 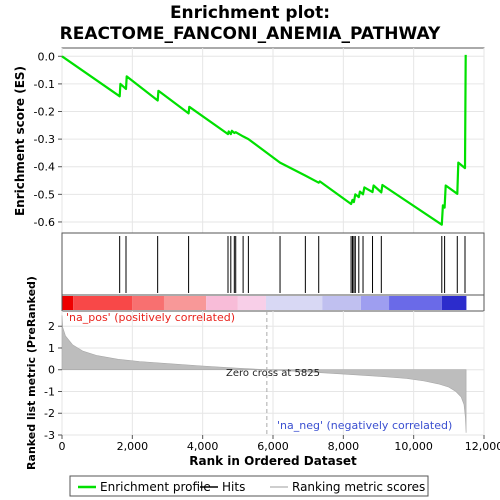 I want to click on es-tick-label: -0.6, so click(x=44, y=222).